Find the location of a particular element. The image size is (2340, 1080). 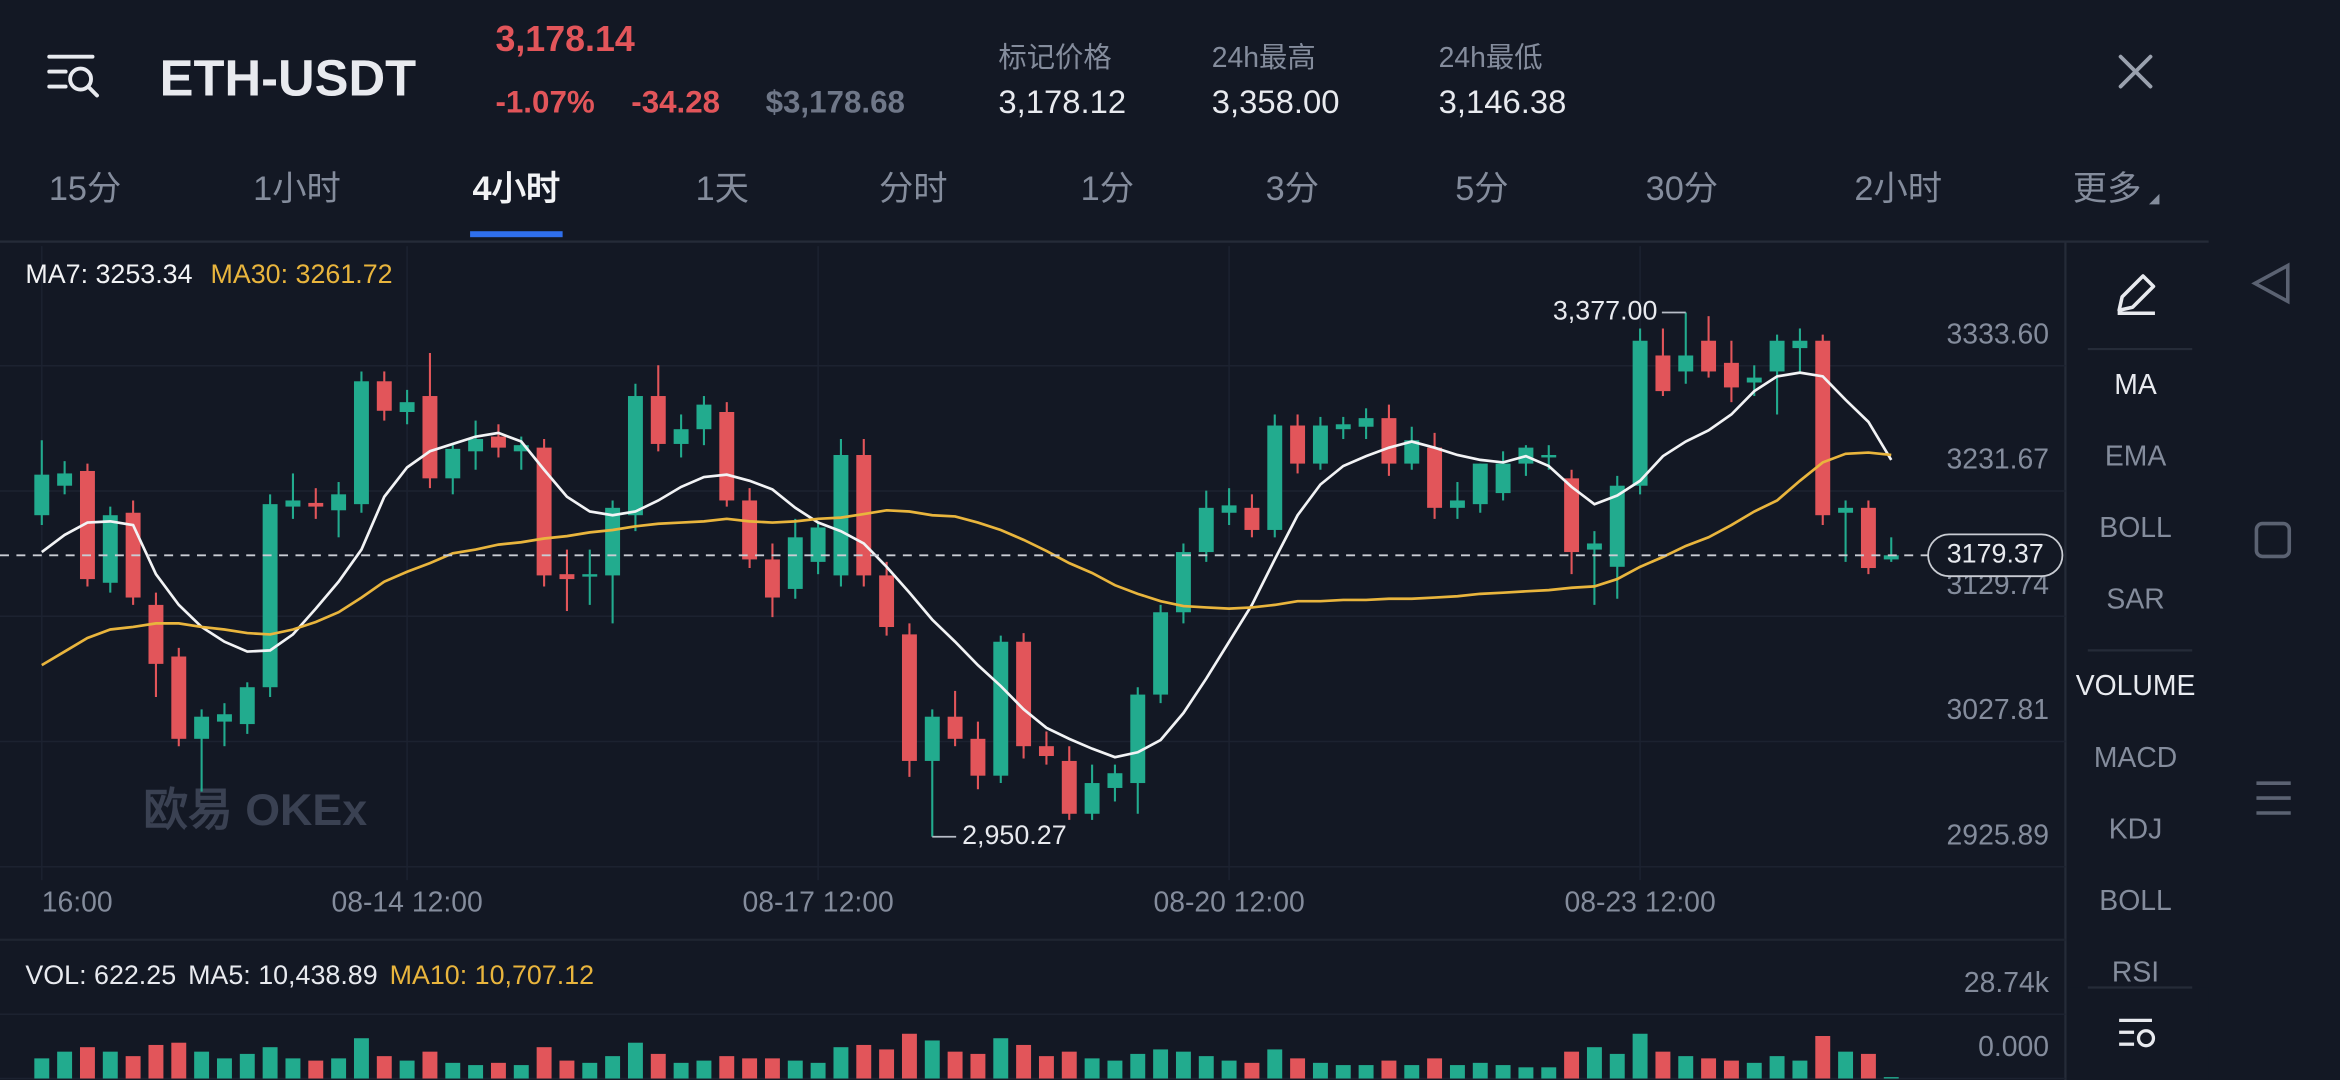

draw-tool-icon is located at coordinates (2136, 295).